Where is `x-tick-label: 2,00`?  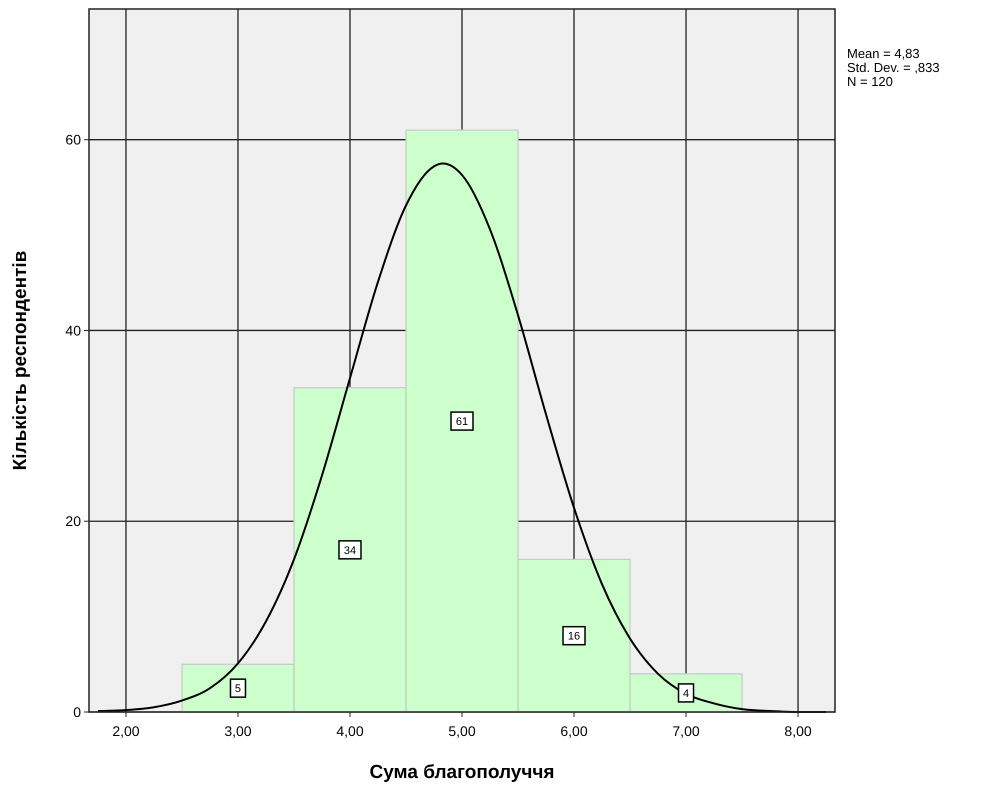 x-tick-label: 2,00 is located at coordinates (126, 731).